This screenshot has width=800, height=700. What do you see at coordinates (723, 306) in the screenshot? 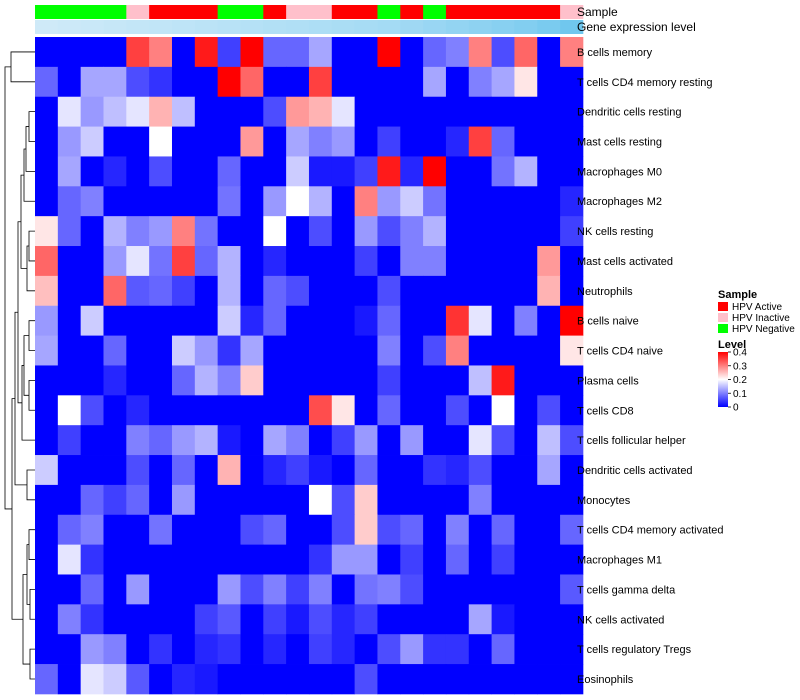
I see `legend-swatch-hpv-active` at bounding box center [723, 306].